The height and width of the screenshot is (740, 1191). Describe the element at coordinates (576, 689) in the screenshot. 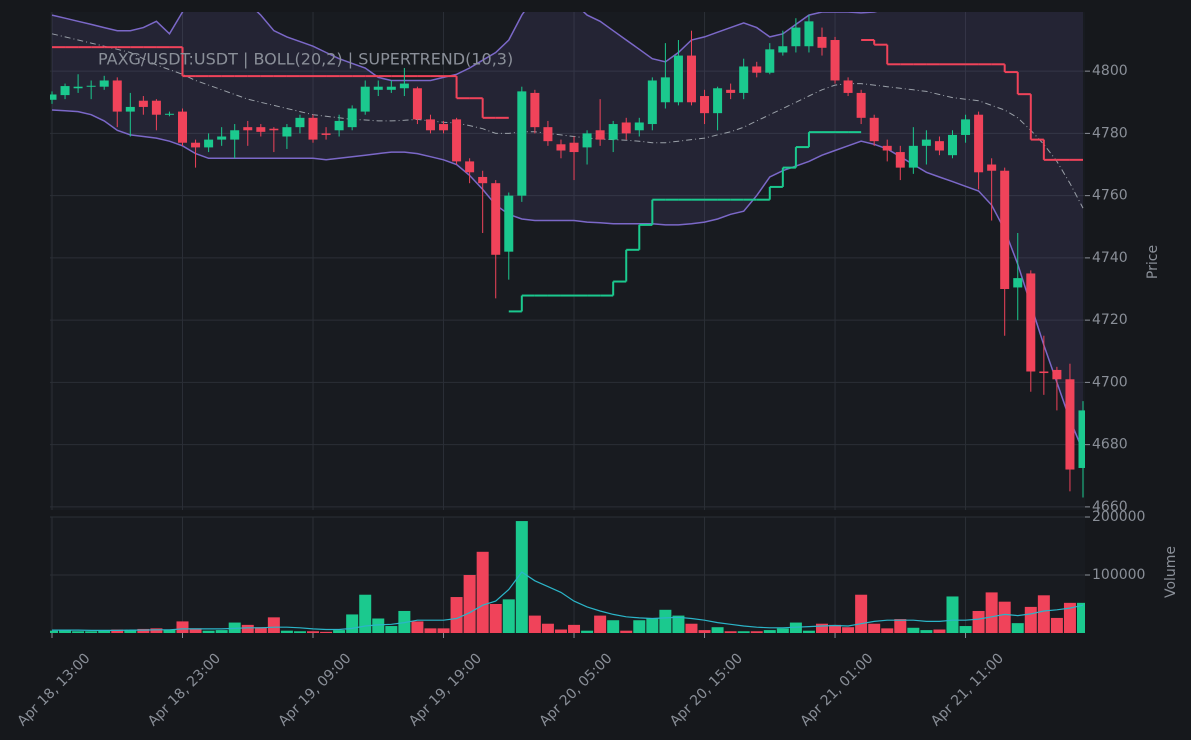

I see `x-tick-label: Apr 20, 05:00` at that location.